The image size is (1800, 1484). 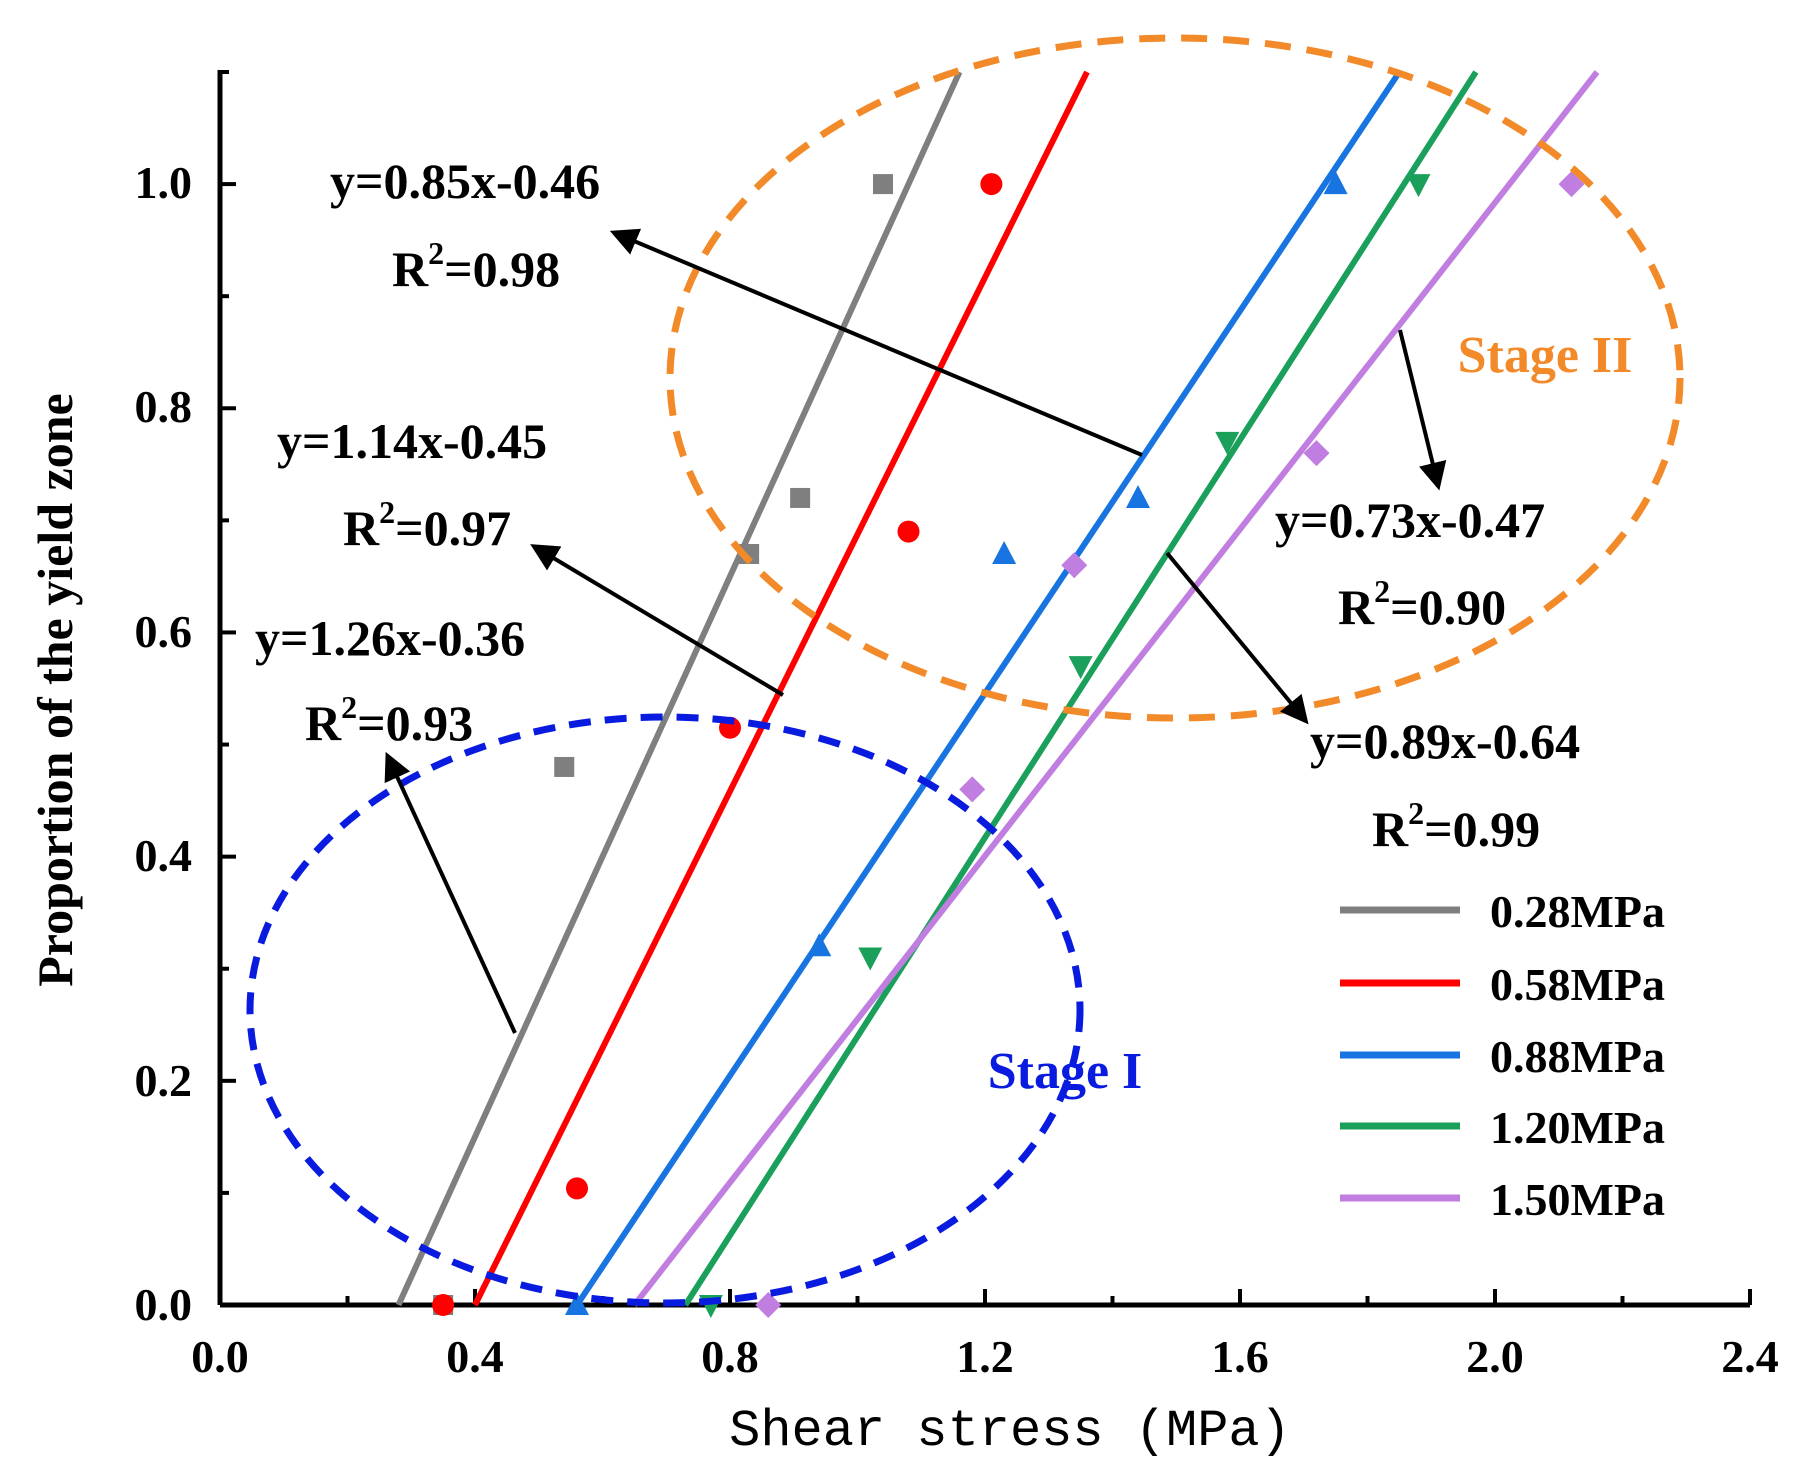 What do you see at coordinates (1065, 1071) in the screenshot?
I see `stage-1-label: Stage I` at bounding box center [1065, 1071].